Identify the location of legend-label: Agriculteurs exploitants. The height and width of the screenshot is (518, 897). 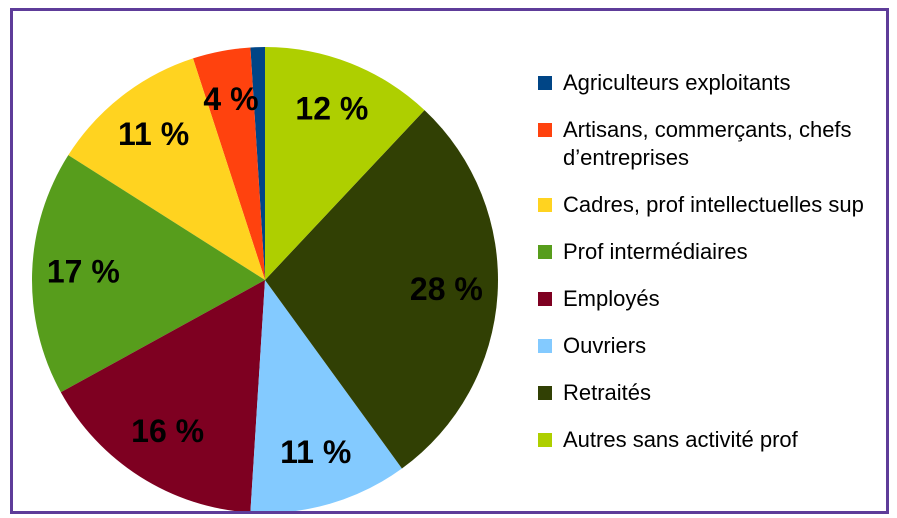
(677, 82).